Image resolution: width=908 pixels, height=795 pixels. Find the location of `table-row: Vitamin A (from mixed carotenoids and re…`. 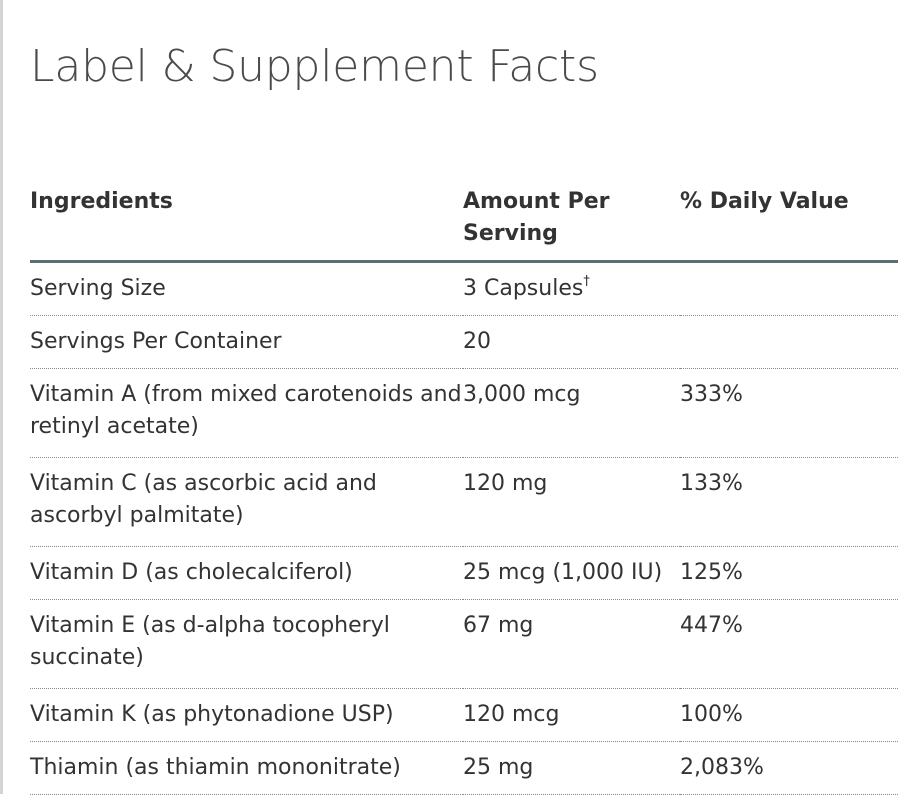

table-row: Vitamin A (from mixed carotenoids and re… is located at coordinates (464, 413).